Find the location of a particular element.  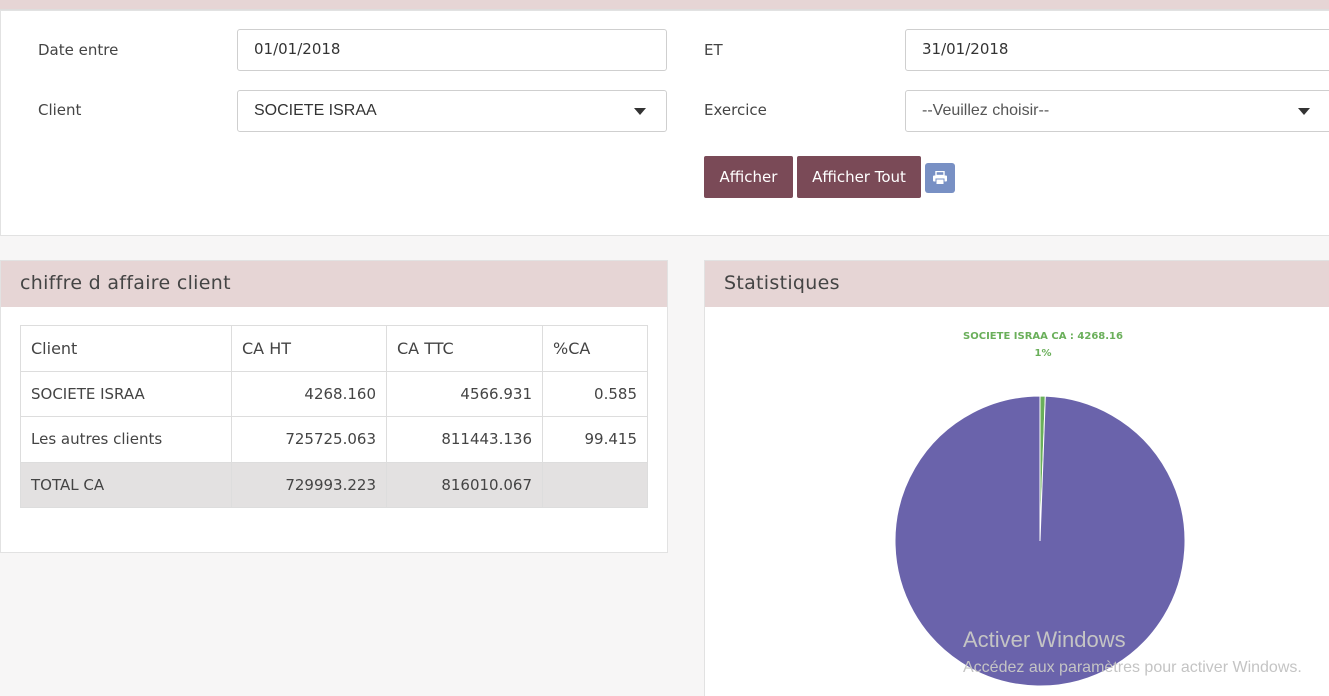

top-header-strip is located at coordinates (664, 5).